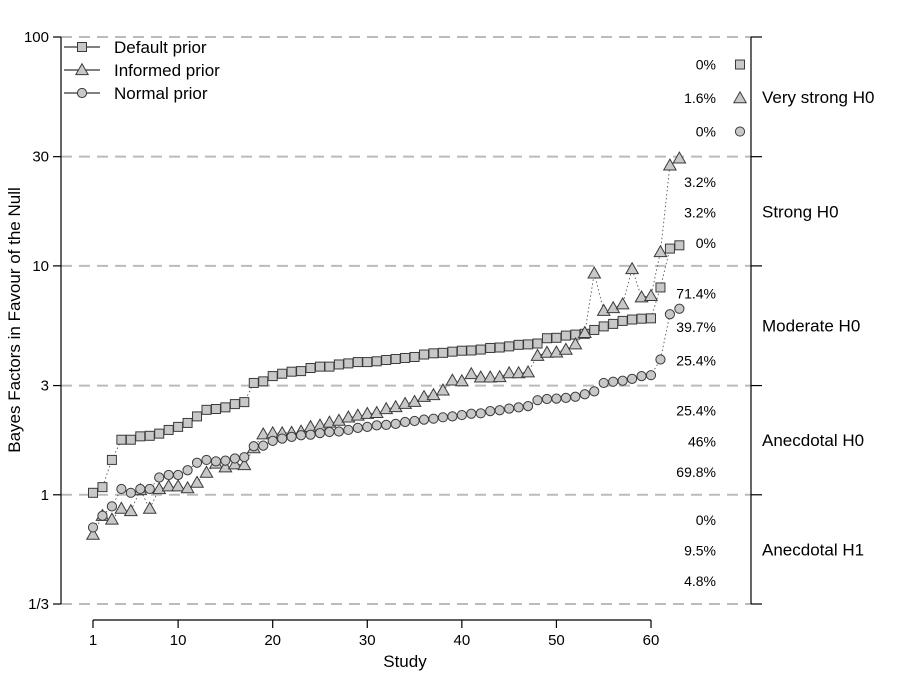 This screenshot has width=899, height=675. I want to click on category-marker-circle, so click(740, 131).